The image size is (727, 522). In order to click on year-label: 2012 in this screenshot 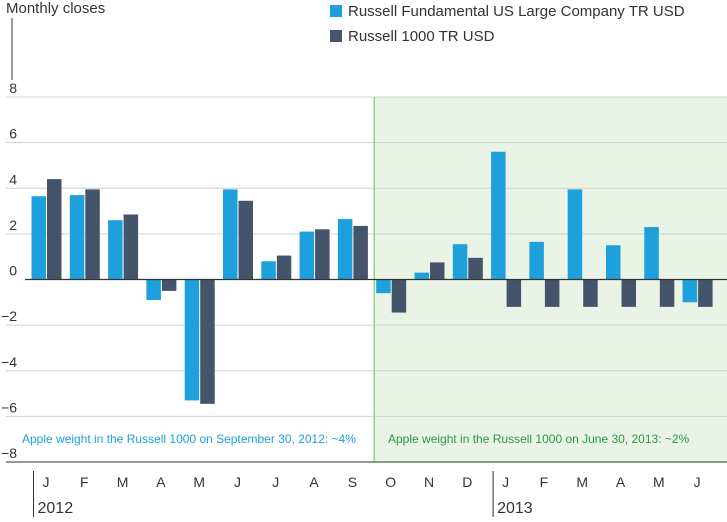, I will do `click(56, 508)`.